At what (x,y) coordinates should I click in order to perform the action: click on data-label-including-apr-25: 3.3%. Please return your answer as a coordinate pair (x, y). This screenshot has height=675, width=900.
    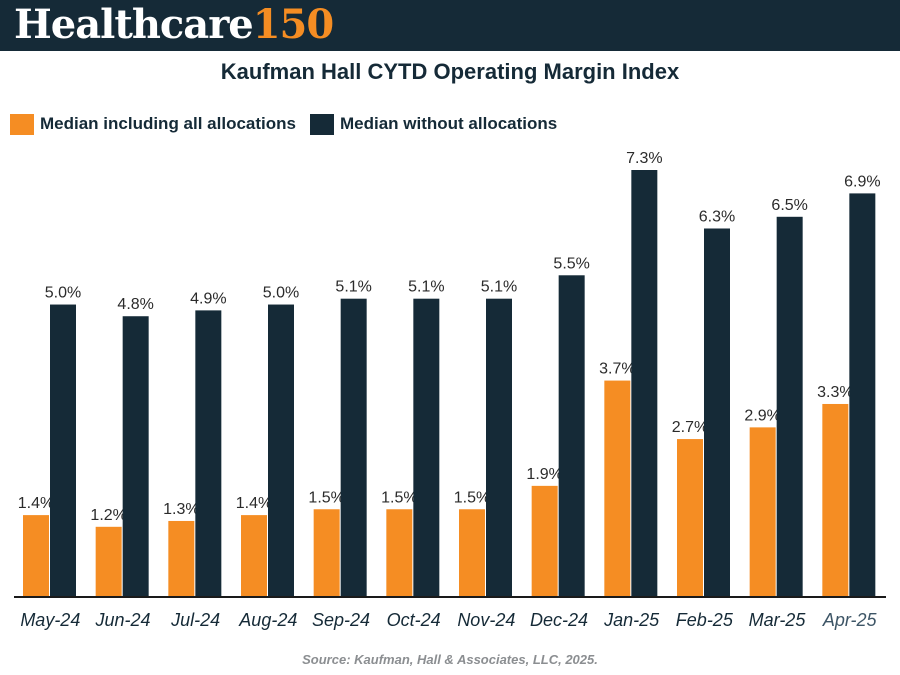
    Looking at the image, I should click on (835, 392).